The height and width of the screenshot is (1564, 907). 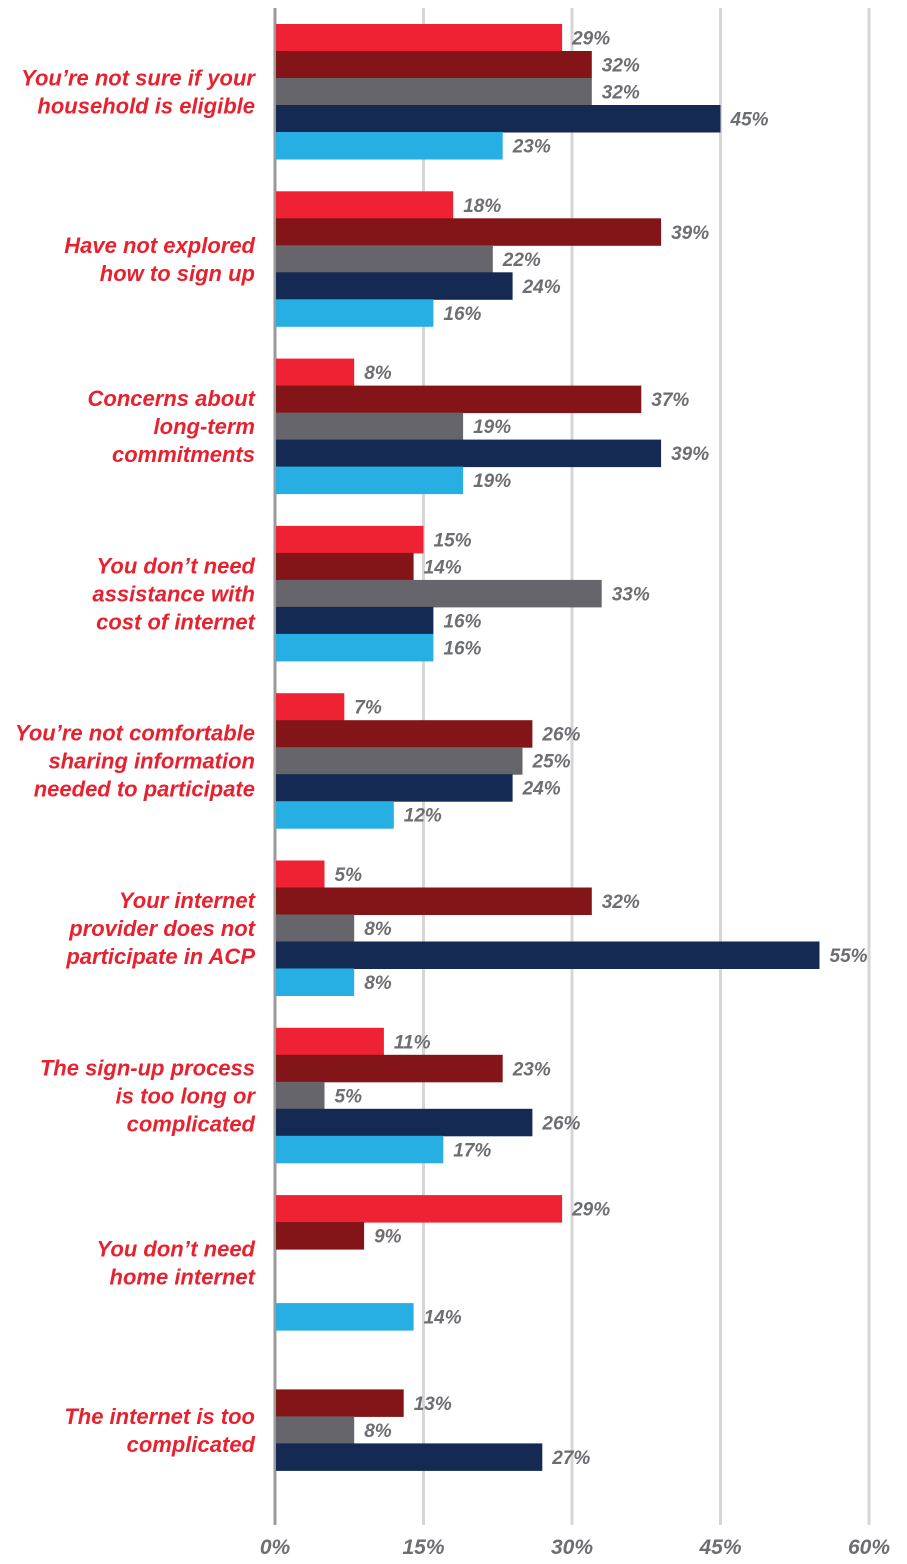 What do you see at coordinates (159, 1430) in the screenshot?
I see `category-label: The internet is too complicated` at bounding box center [159, 1430].